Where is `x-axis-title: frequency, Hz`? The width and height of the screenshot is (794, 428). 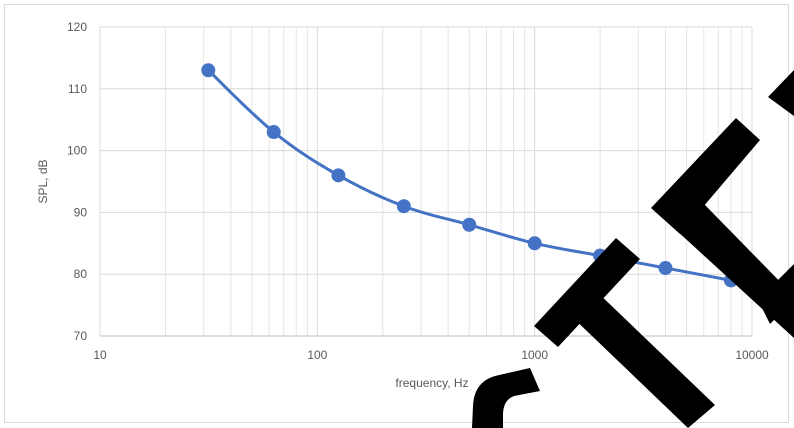
x-axis-title: frequency, Hz is located at coordinates (431, 383).